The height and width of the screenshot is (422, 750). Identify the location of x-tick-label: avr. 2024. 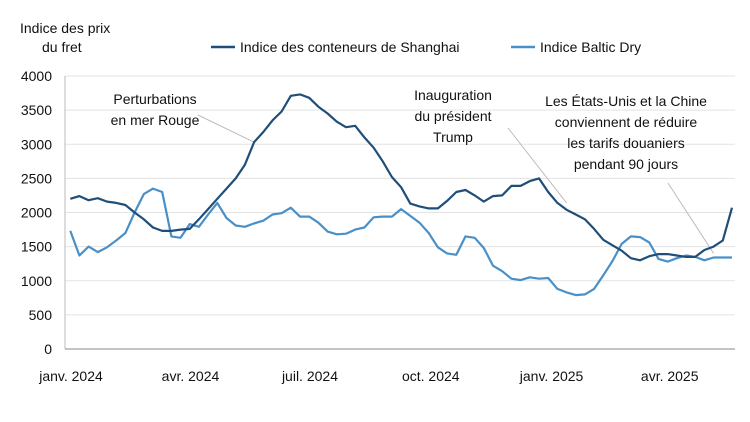
(191, 376).